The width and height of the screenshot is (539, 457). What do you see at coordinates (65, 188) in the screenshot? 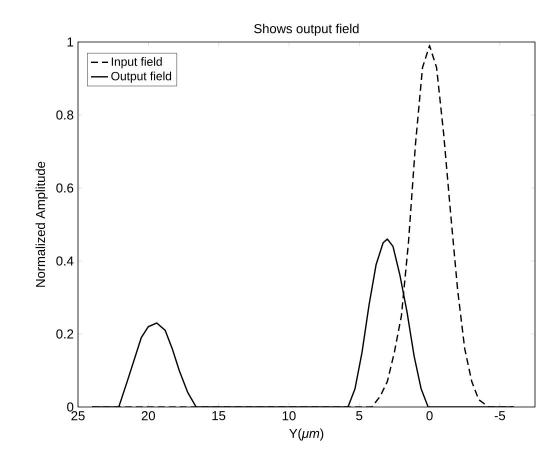
I see `y-tick-label: 0.6` at bounding box center [65, 188].